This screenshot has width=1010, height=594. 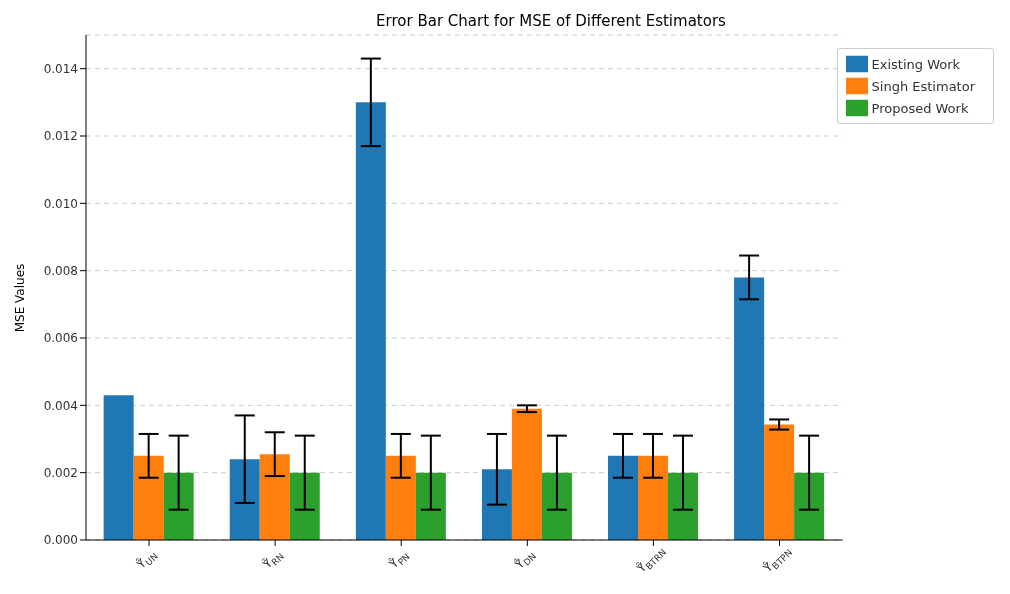 I want to click on y-tick-label: 0.012, so click(x=60, y=136).